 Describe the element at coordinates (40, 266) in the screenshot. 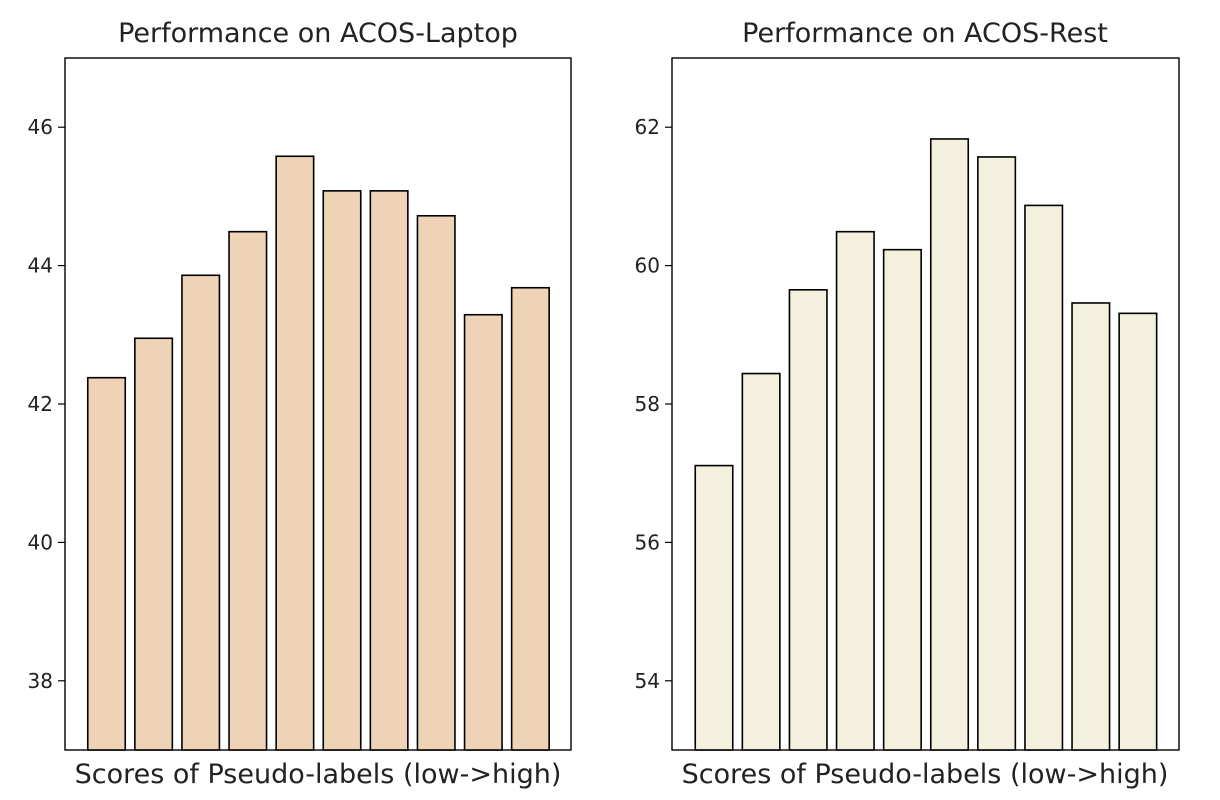

I see `y-tick-label: 44` at that location.